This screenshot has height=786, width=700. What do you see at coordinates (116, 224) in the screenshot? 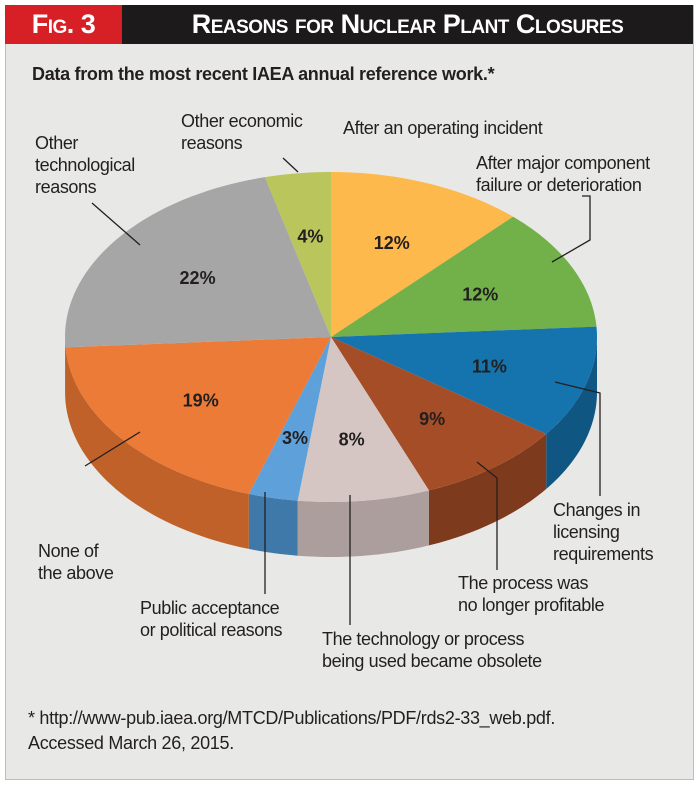
I see `leader-line-other-technological` at bounding box center [116, 224].